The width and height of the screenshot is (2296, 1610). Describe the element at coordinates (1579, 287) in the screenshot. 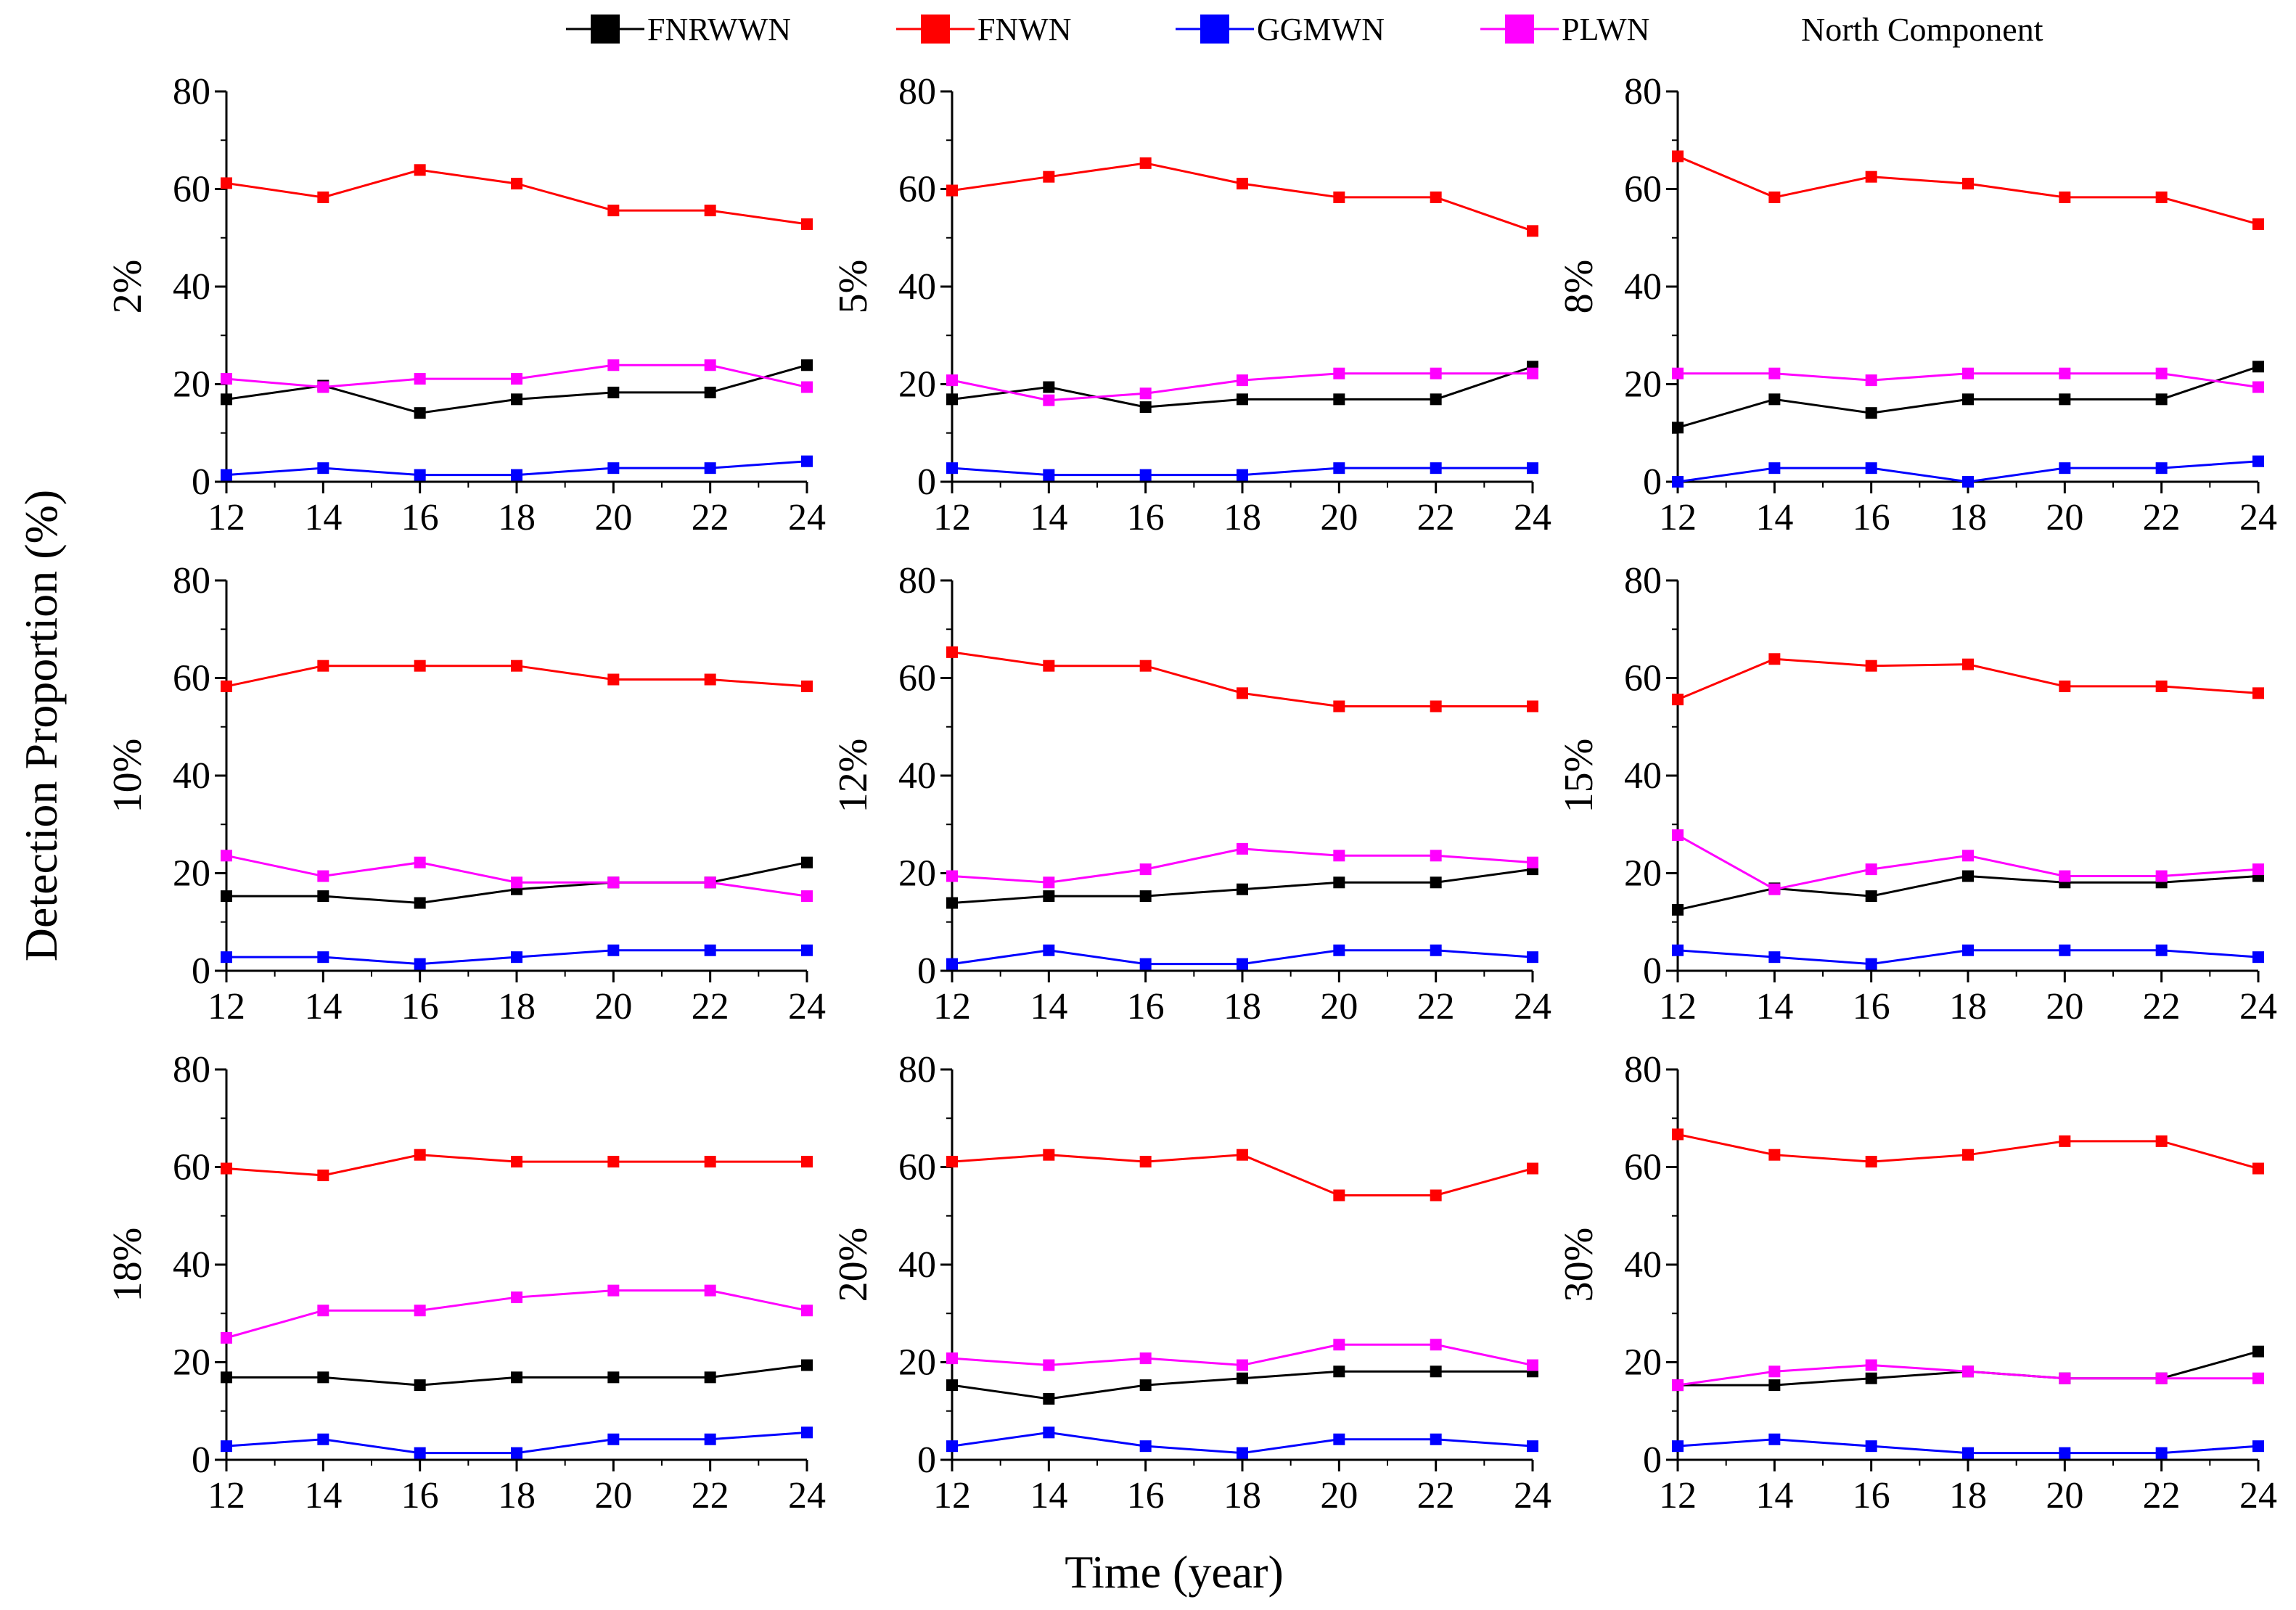

I see `panel-label: 8%` at that location.